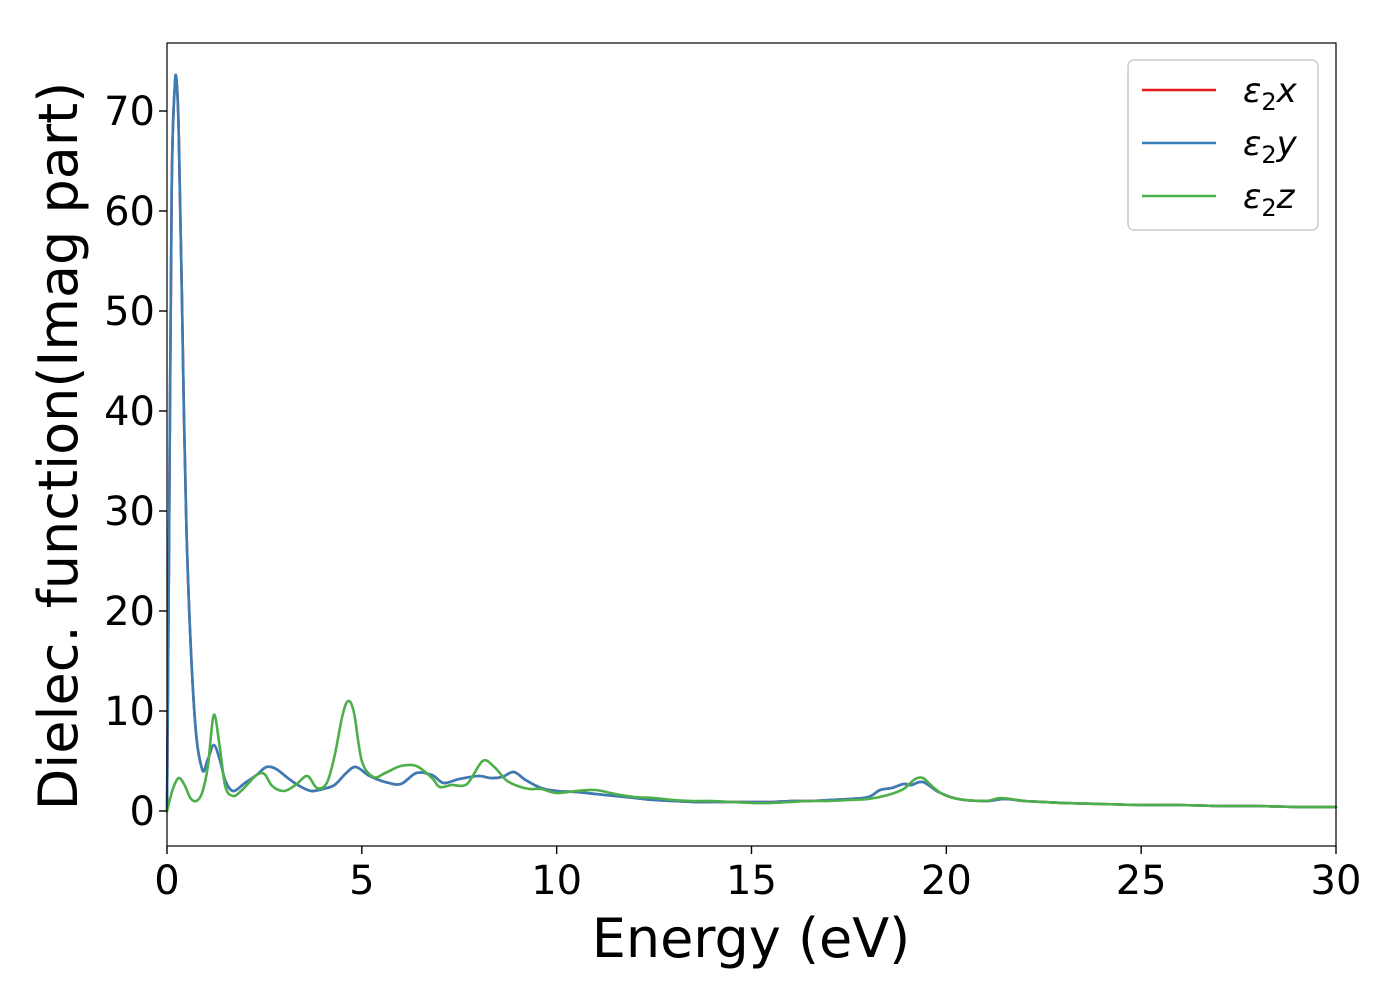 Image resolution: width=1400 pixels, height=1000 pixels. Describe the element at coordinates (129, 312) in the screenshot. I see `y-tick-label: 50` at that location.